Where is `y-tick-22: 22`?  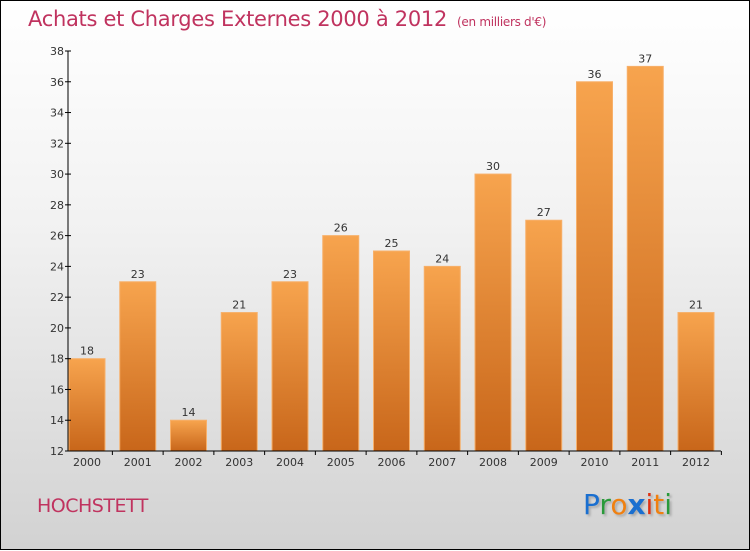 y-tick-22: 22 is located at coordinates (57, 297).